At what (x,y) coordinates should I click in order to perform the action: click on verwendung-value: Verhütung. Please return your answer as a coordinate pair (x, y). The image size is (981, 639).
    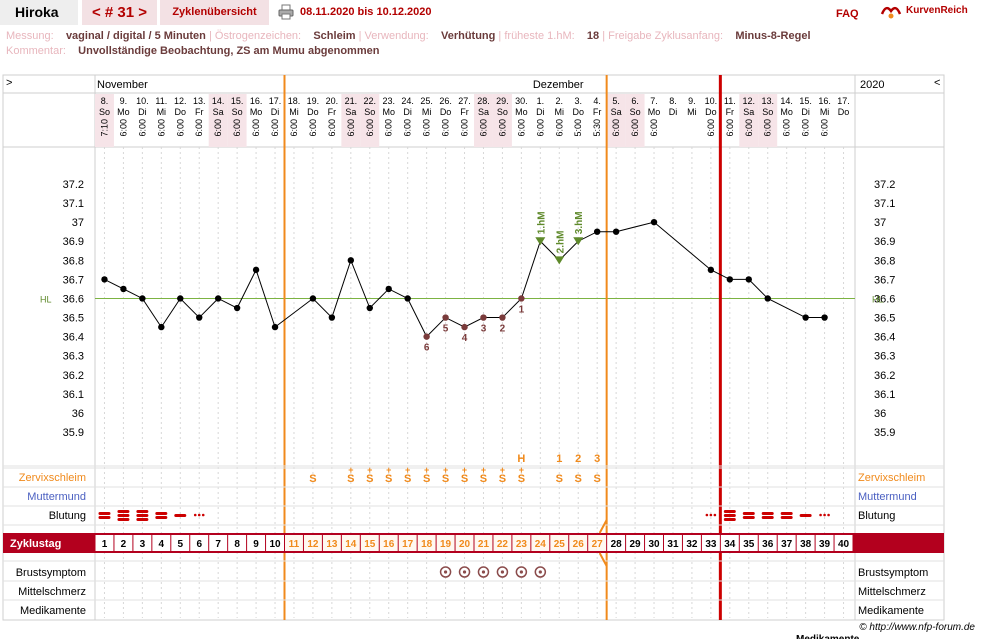
    Looking at the image, I should click on (468, 36).